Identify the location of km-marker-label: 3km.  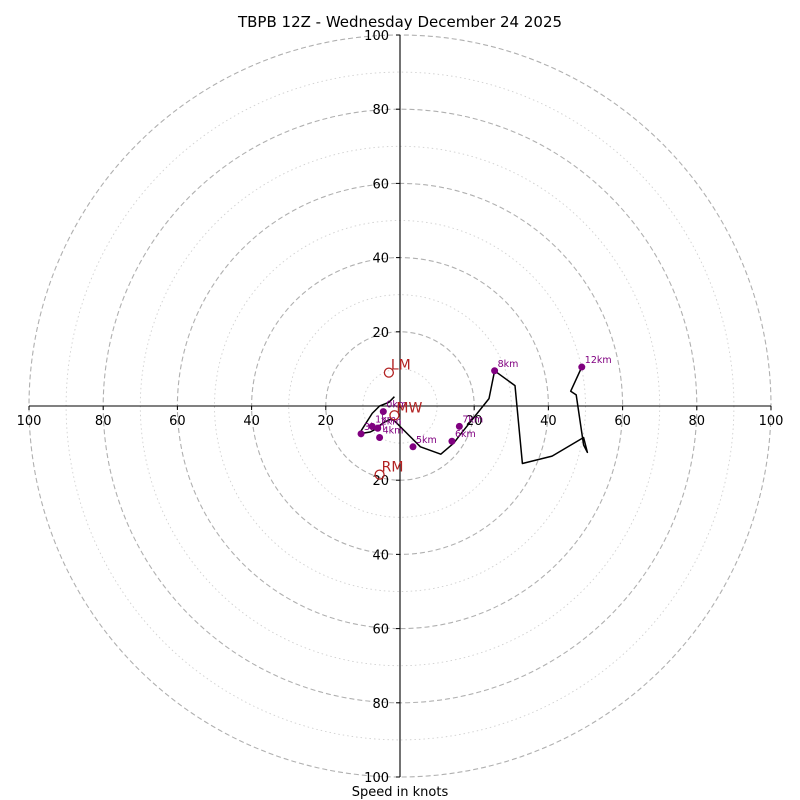
(374, 427).